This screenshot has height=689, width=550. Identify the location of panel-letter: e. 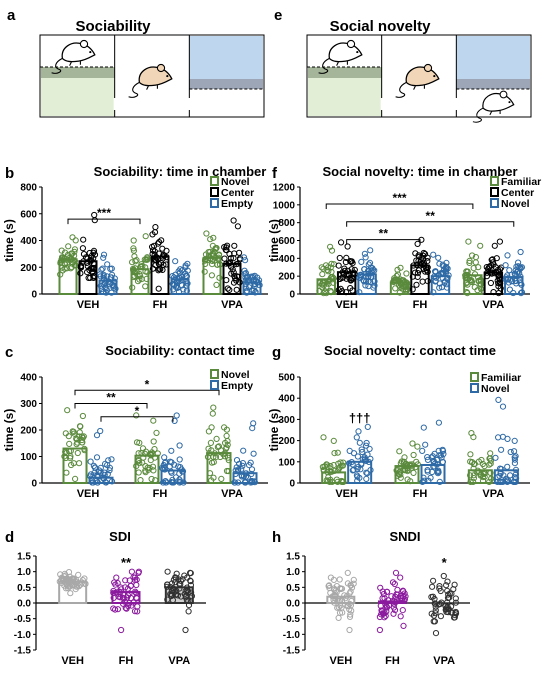
(278, 15).